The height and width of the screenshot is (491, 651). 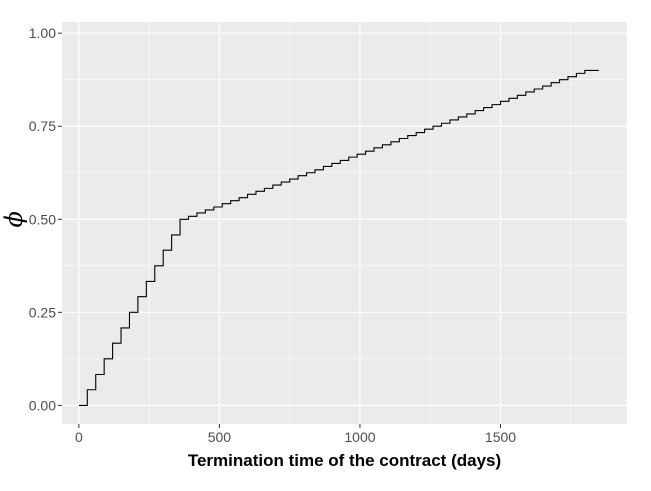 What do you see at coordinates (42, 126) in the screenshot?
I see `y-tick-label: 0.75` at bounding box center [42, 126].